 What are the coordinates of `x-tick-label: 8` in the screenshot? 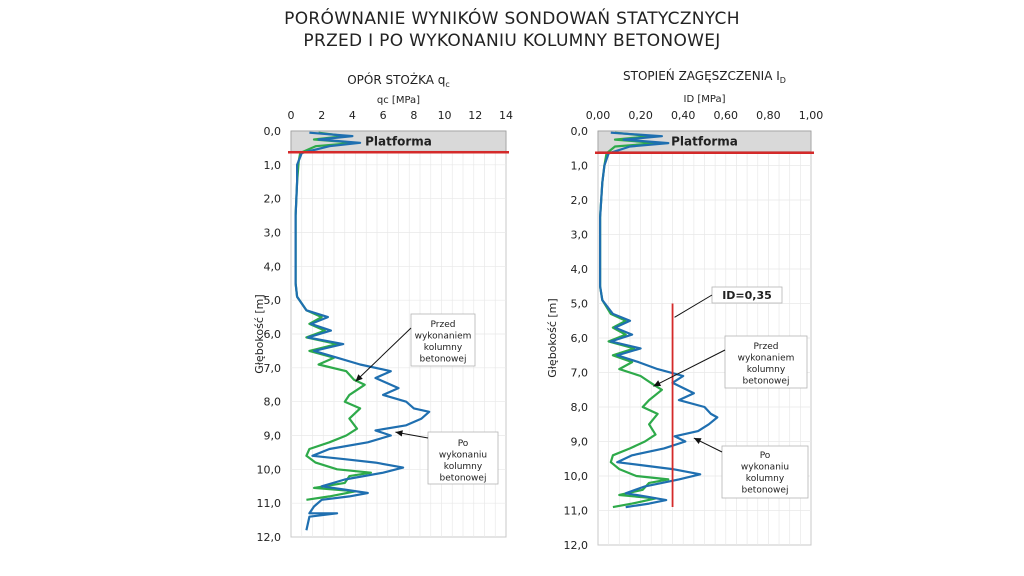 It's located at (413, 115).